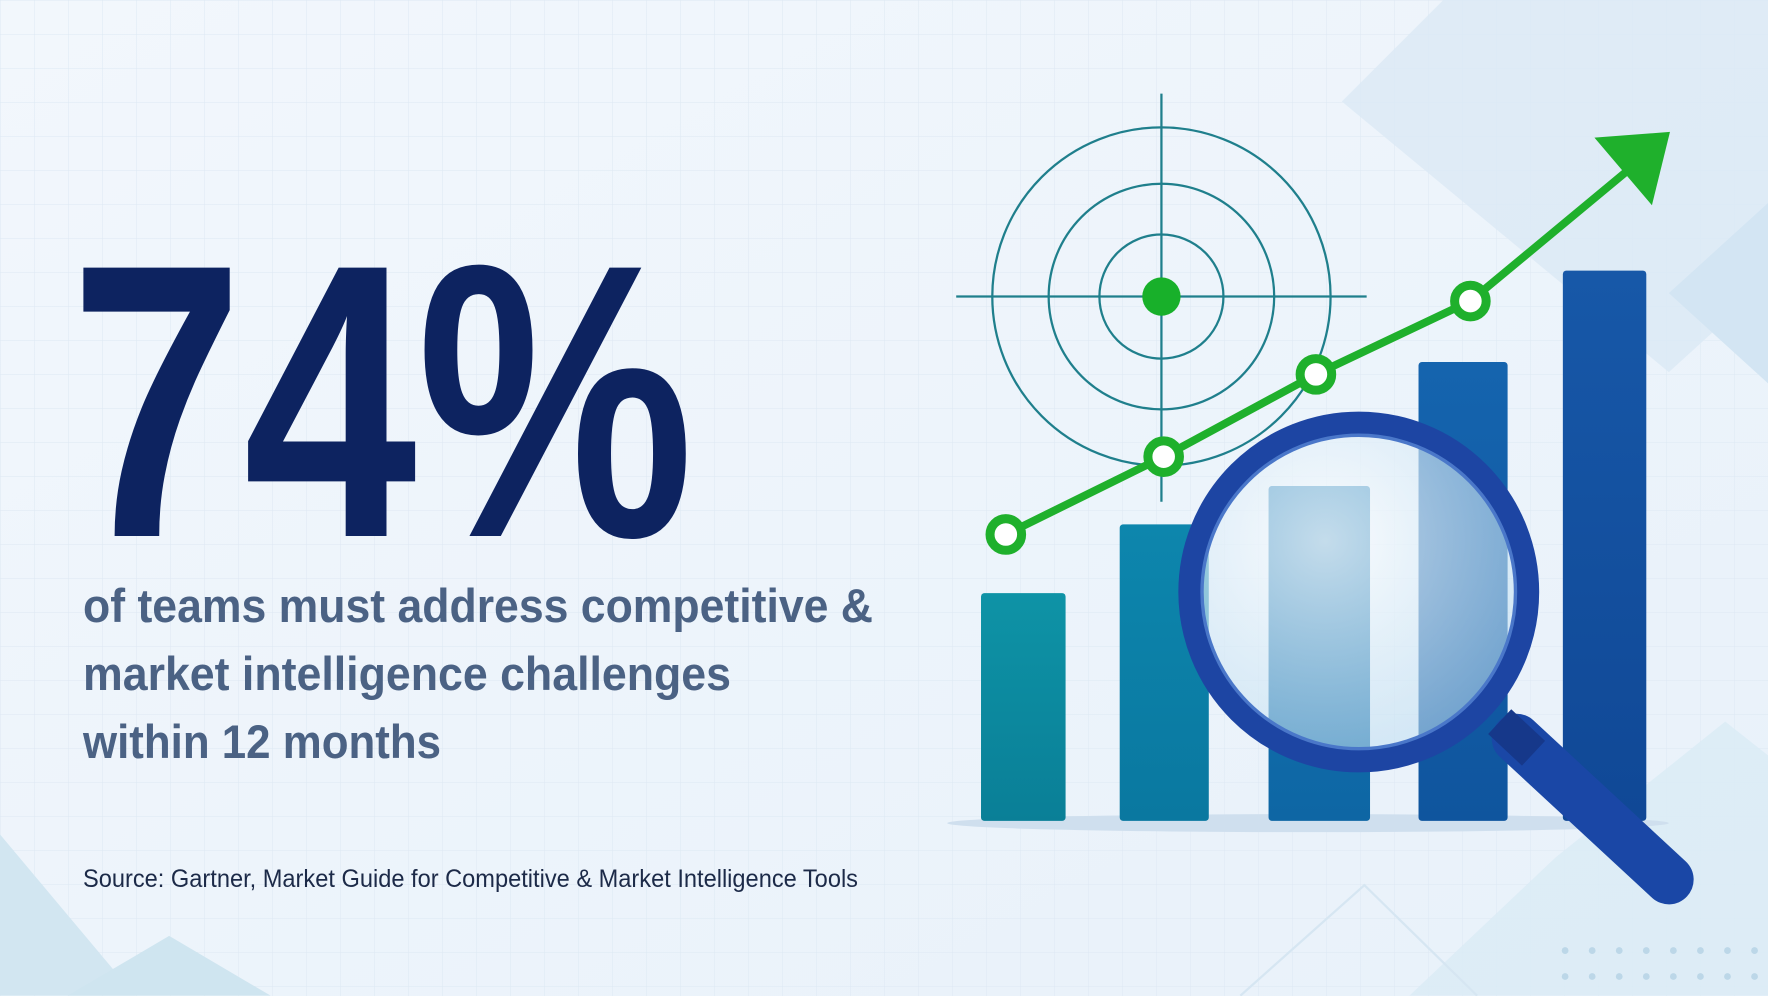 This screenshot has height=996, width=1768. What do you see at coordinates (407, 673) in the screenshot?
I see `description-line: market intelligence challenges` at bounding box center [407, 673].